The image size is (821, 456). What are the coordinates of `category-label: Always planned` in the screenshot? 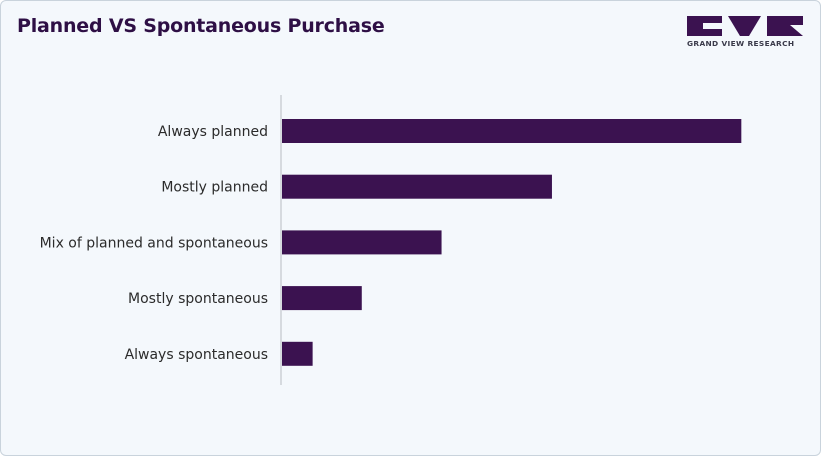 It's located at (213, 132).